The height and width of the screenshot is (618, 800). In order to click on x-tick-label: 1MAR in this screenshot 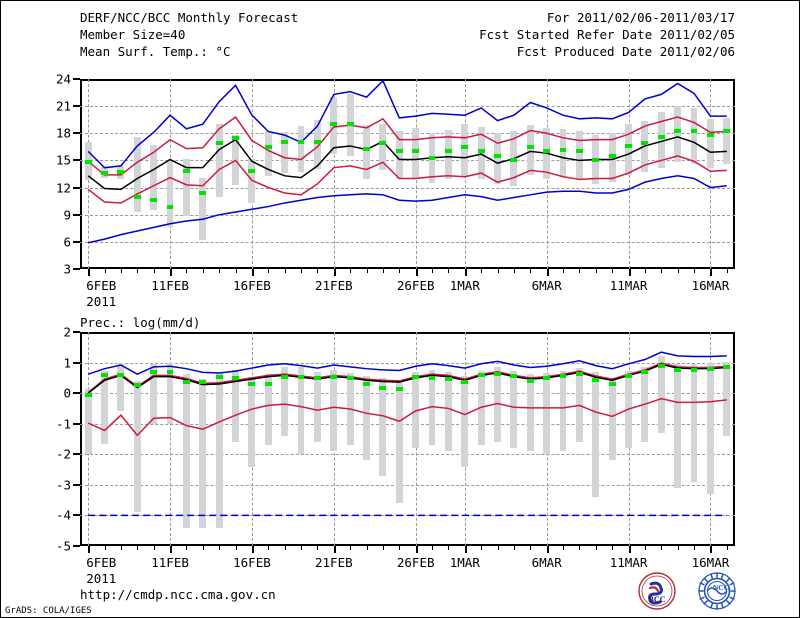, I will do `click(464, 562)`.